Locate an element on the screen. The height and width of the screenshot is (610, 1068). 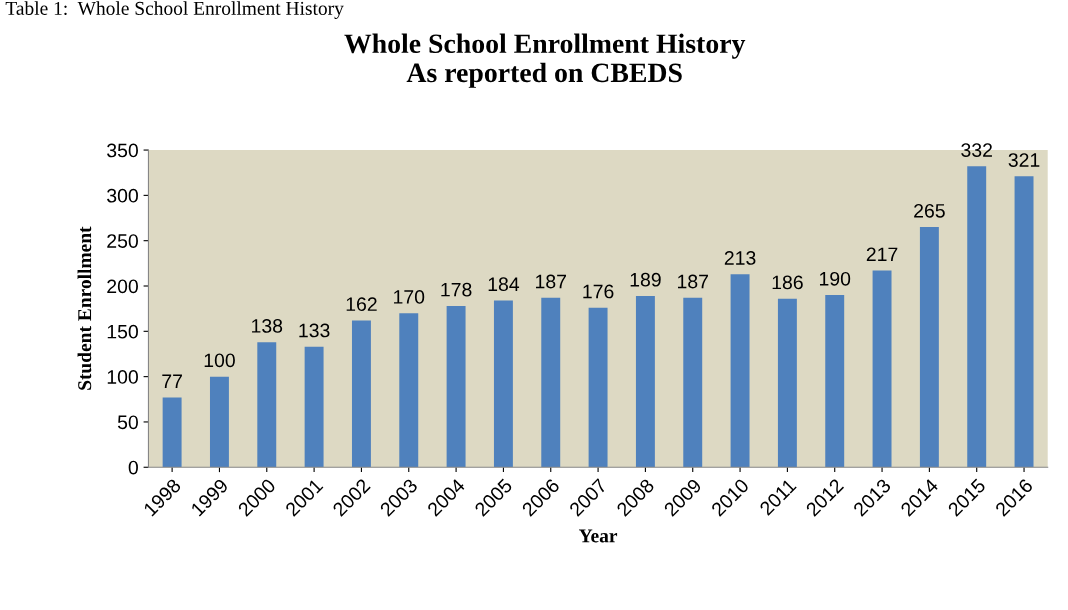
y-tick-label: 300 is located at coordinates (122, 195).